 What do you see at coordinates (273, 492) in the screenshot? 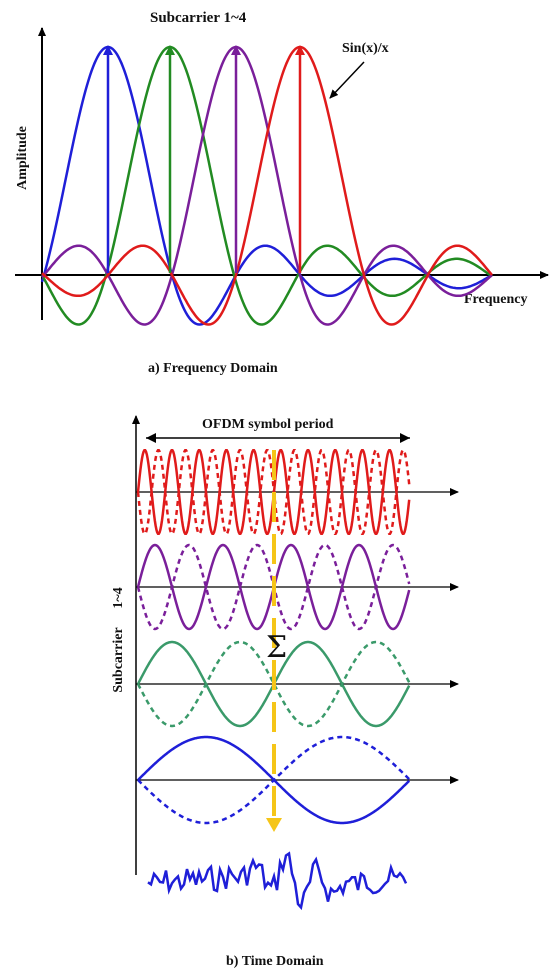
I see `subcarrier-4-dashed-wave` at bounding box center [273, 492].